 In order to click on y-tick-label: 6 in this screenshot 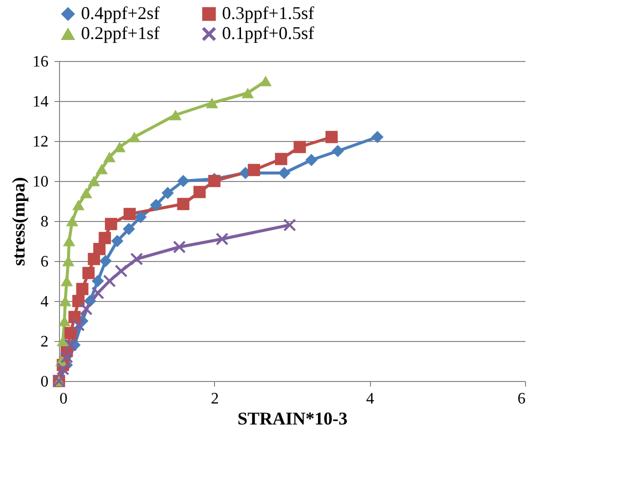, I will do `click(44, 262)`.